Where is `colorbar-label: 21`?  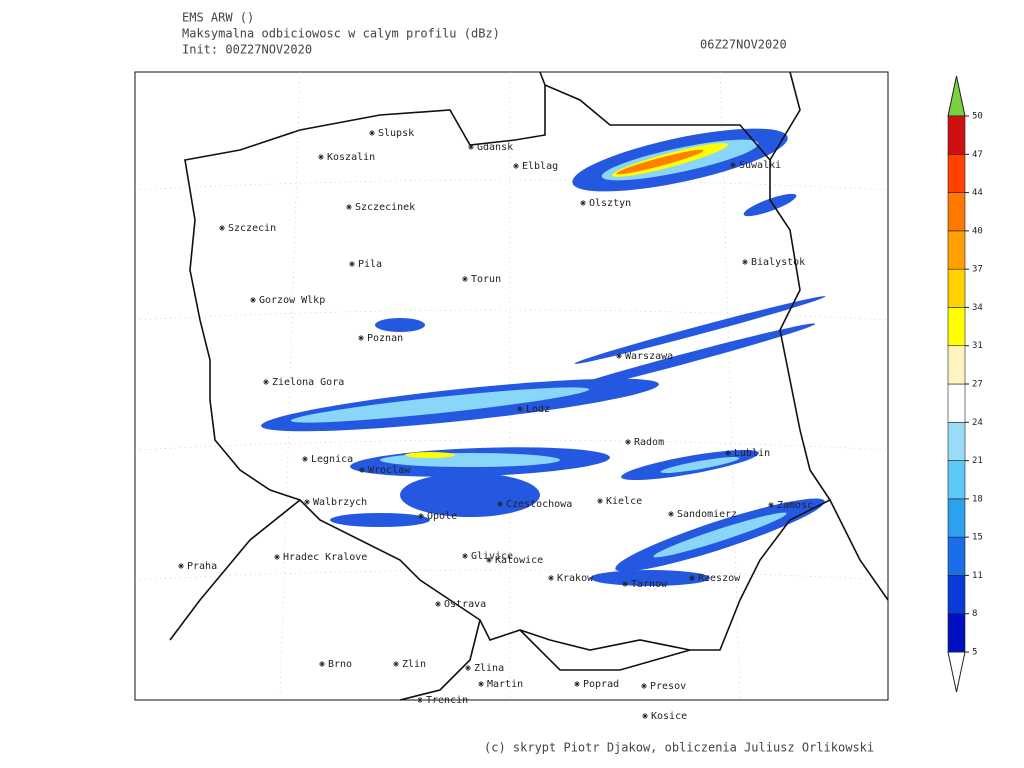
colorbar-label: 21 is located at coordinates (977, 461).